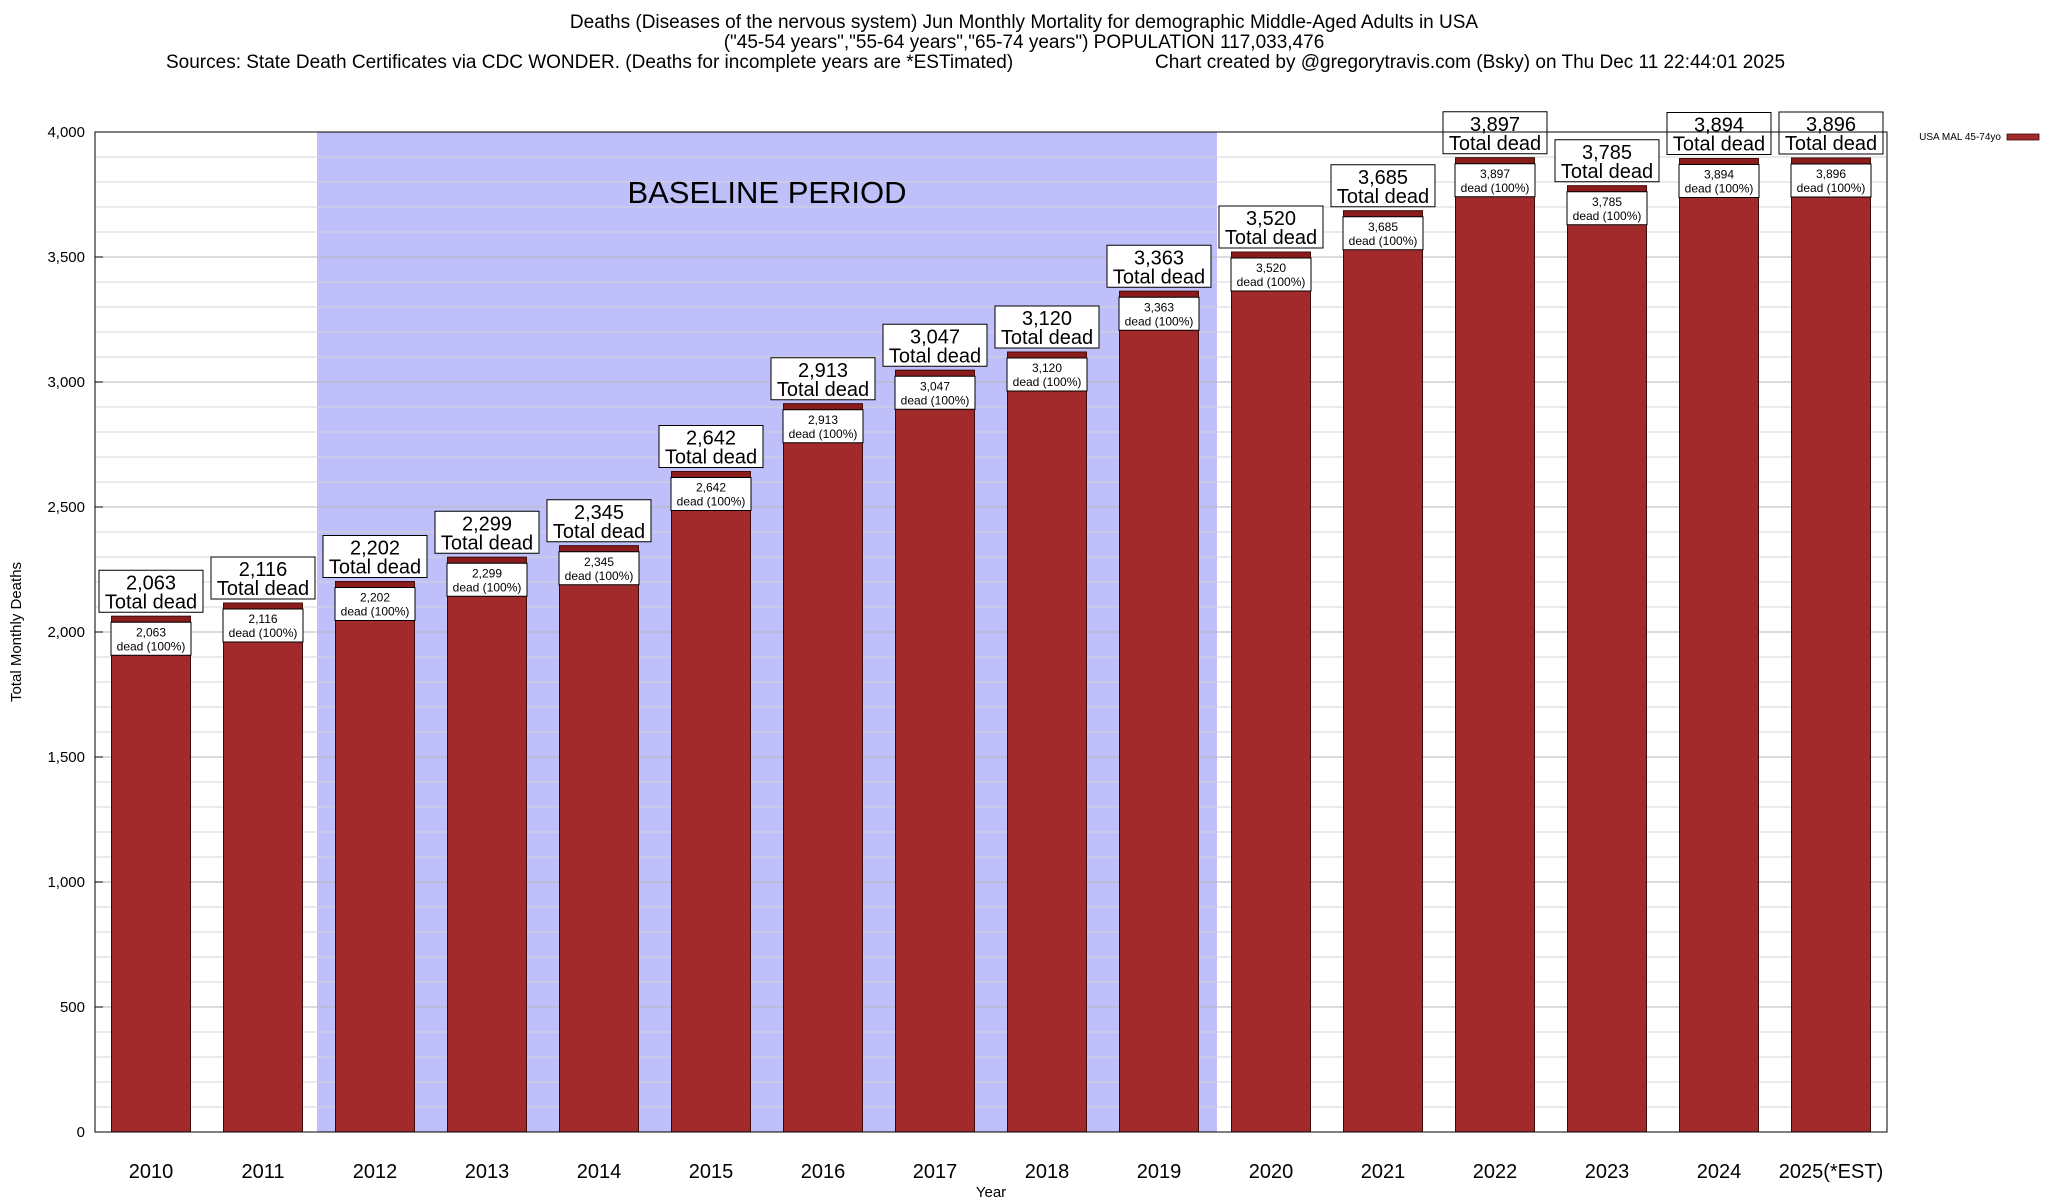 Image resolution: width=2048 pixels, height=1200 pixels. What do you see at coordinates (1047, 319) in the screenshot?
I see `bar-value-label: 3,120` at bounding box center [1047, 319].